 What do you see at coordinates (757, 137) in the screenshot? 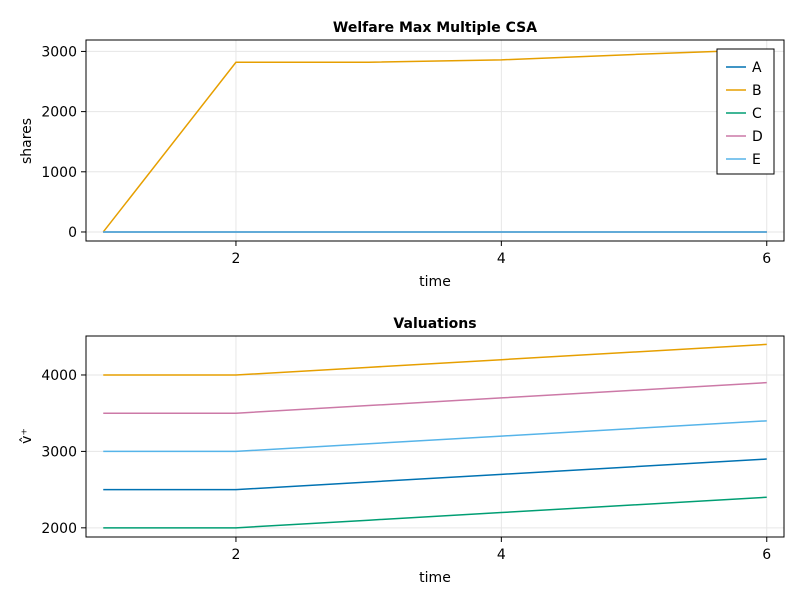
I see `legend-label-D: D` at bounding box center [757, 137].